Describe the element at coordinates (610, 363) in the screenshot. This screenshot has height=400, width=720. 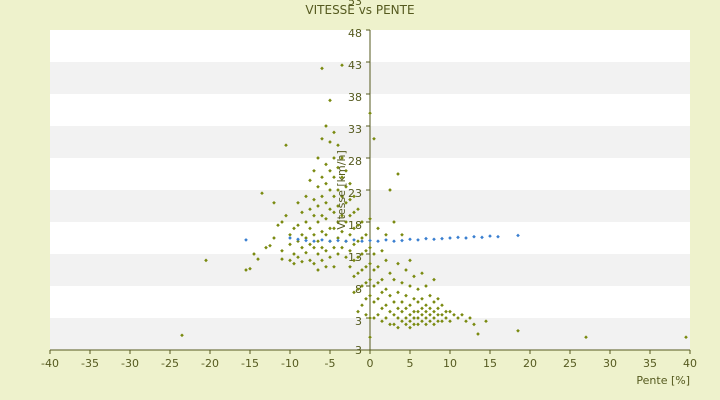
I see `x-tick-label: 30` at that location.